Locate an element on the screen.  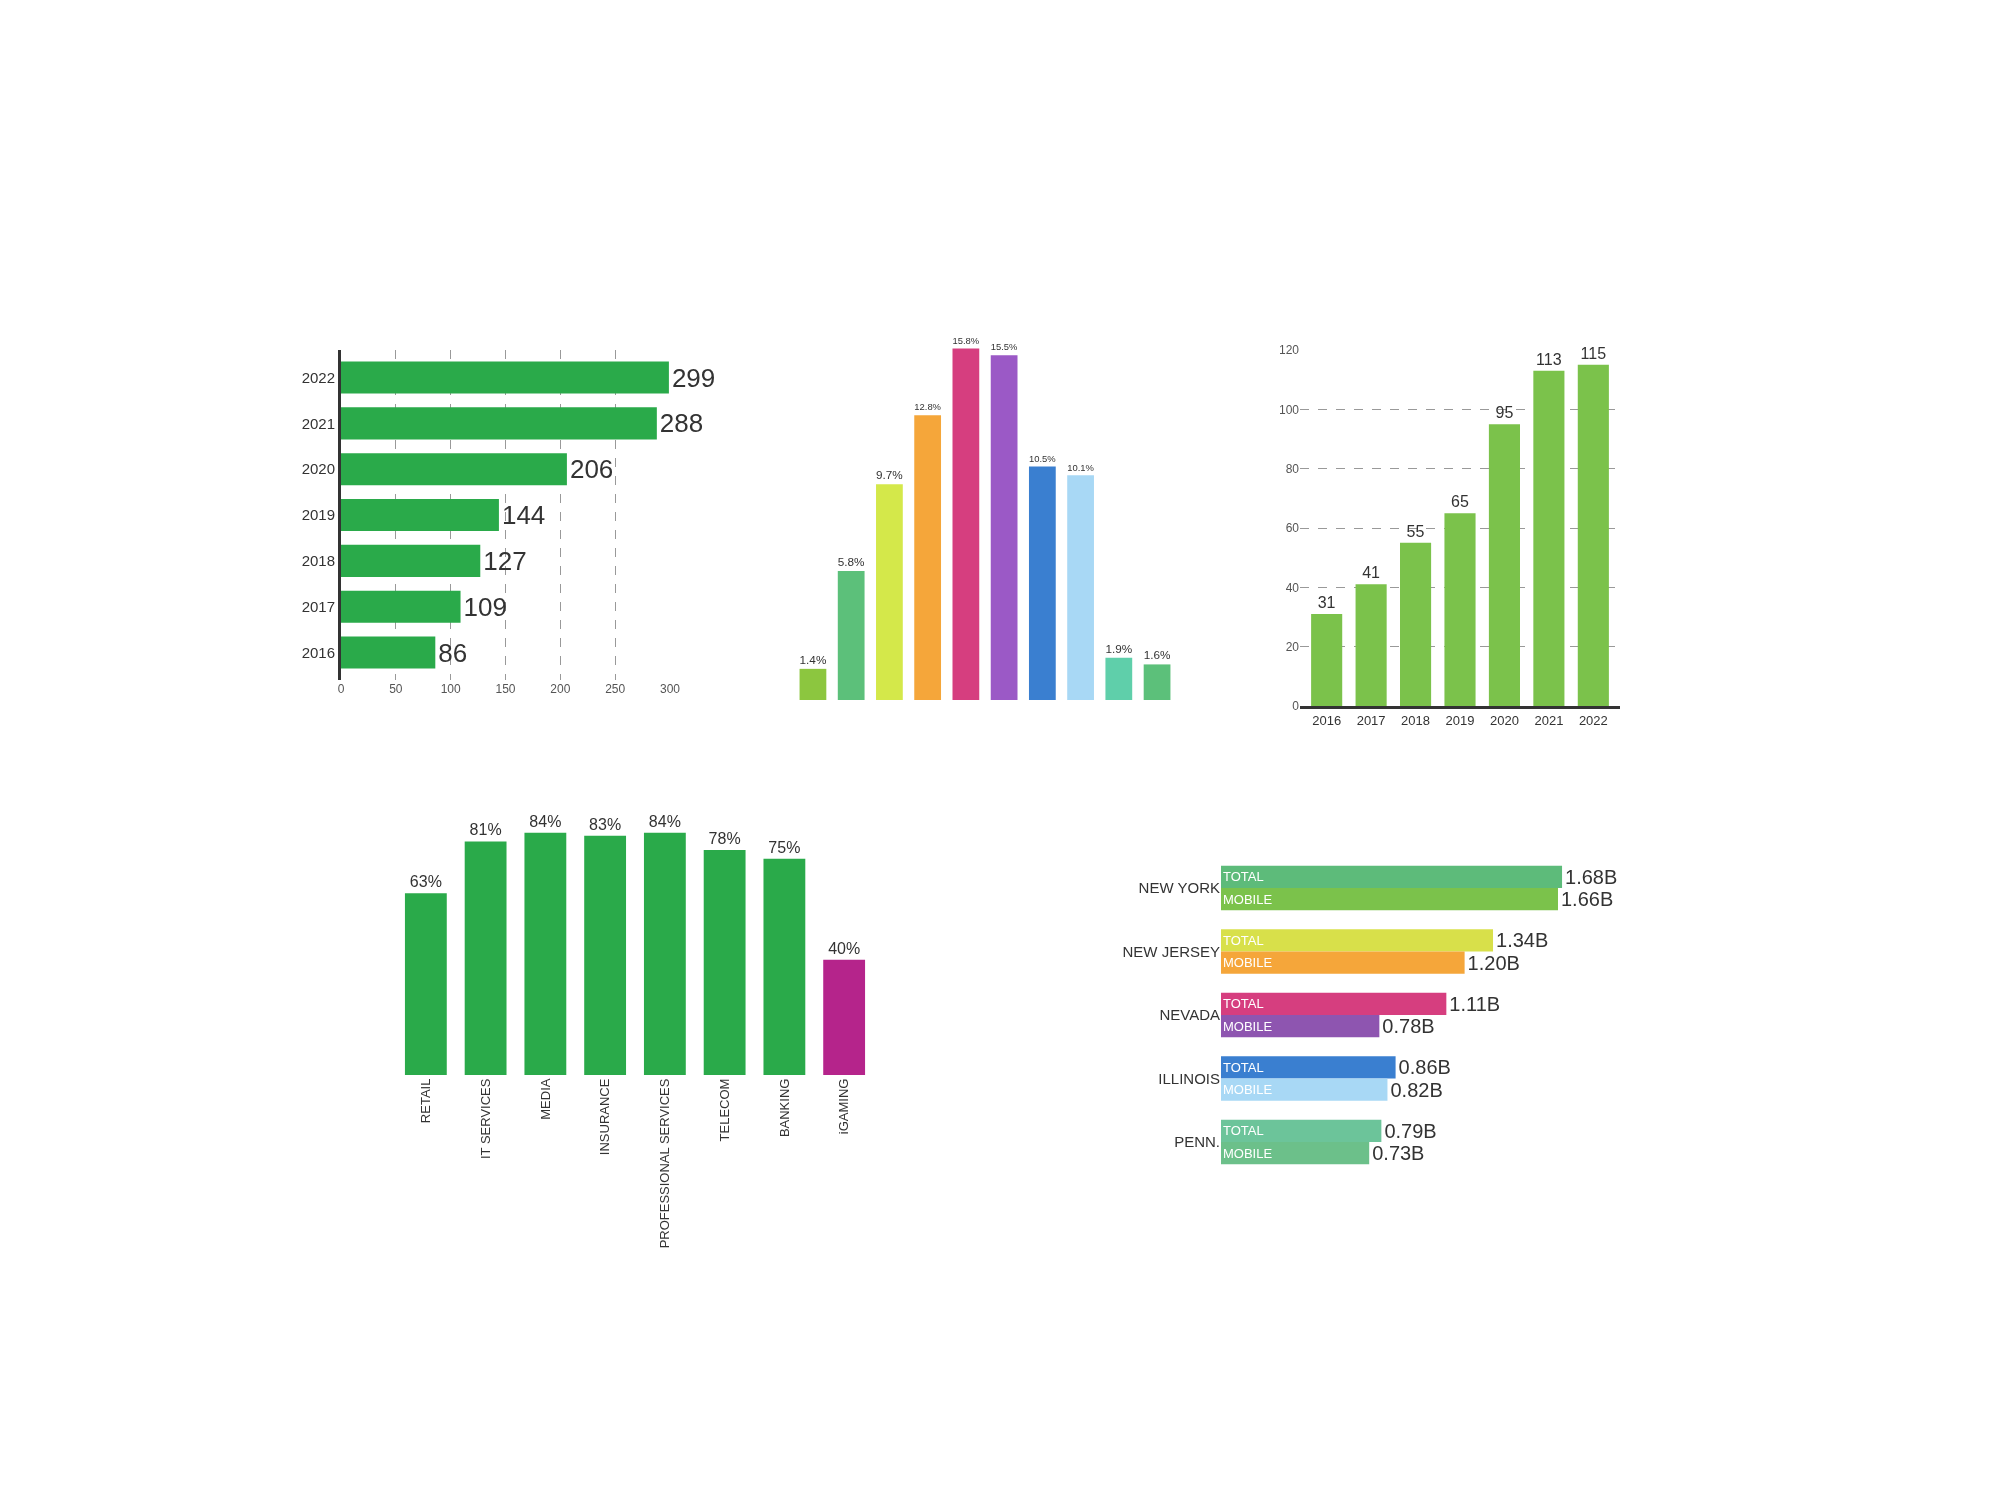
x-tick-label: 2019 is located at coordinates (1460, 720).